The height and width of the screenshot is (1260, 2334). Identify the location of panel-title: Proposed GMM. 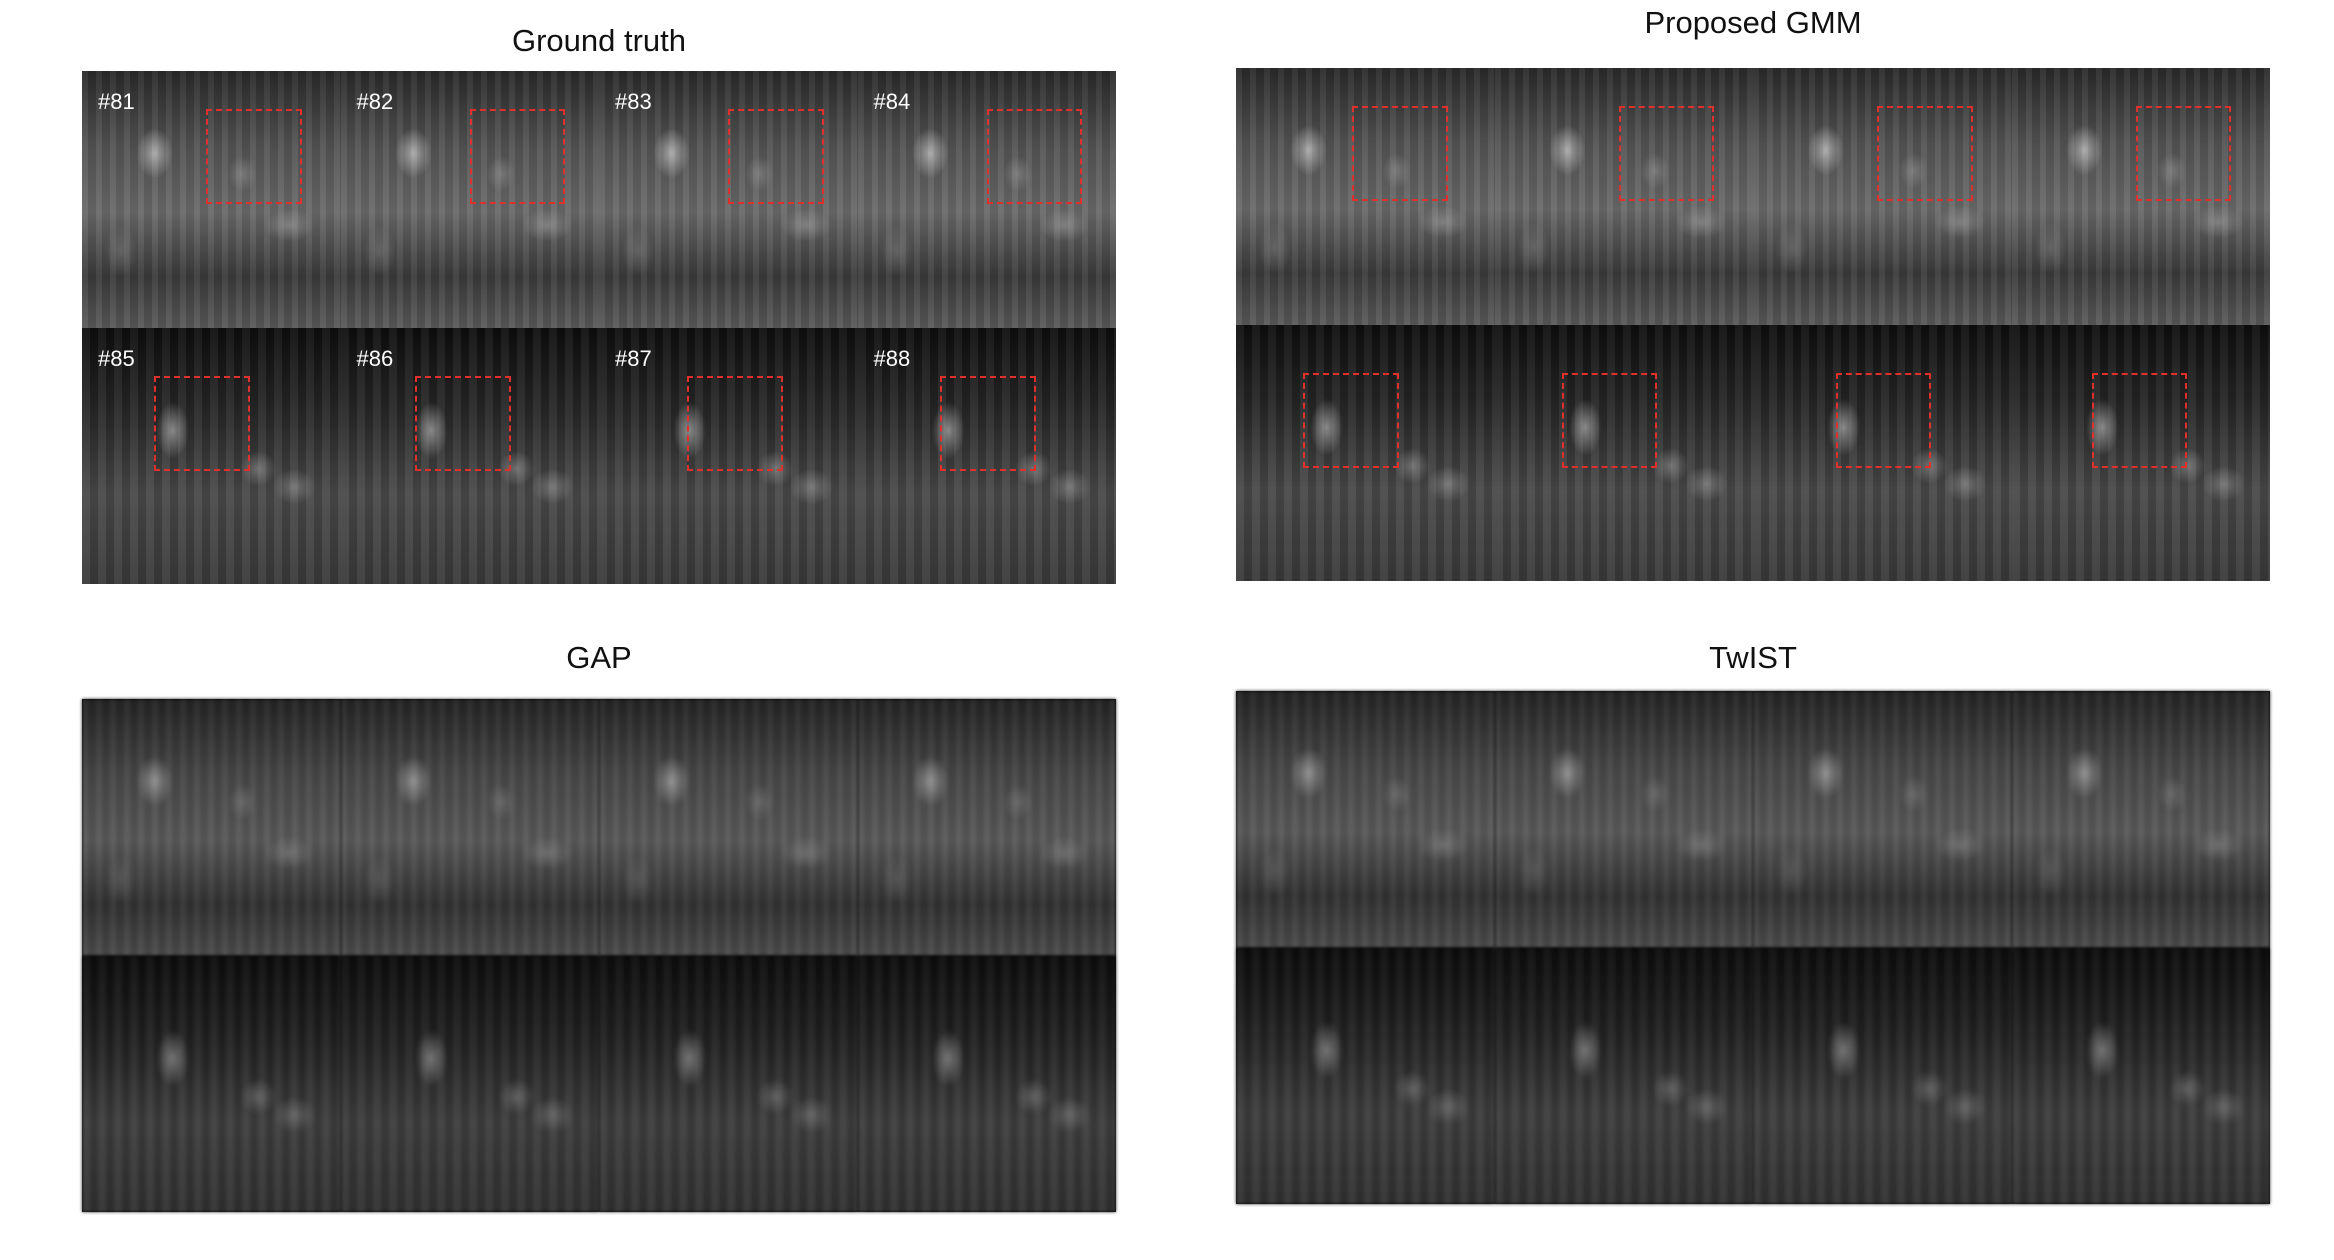
(1753, 22).